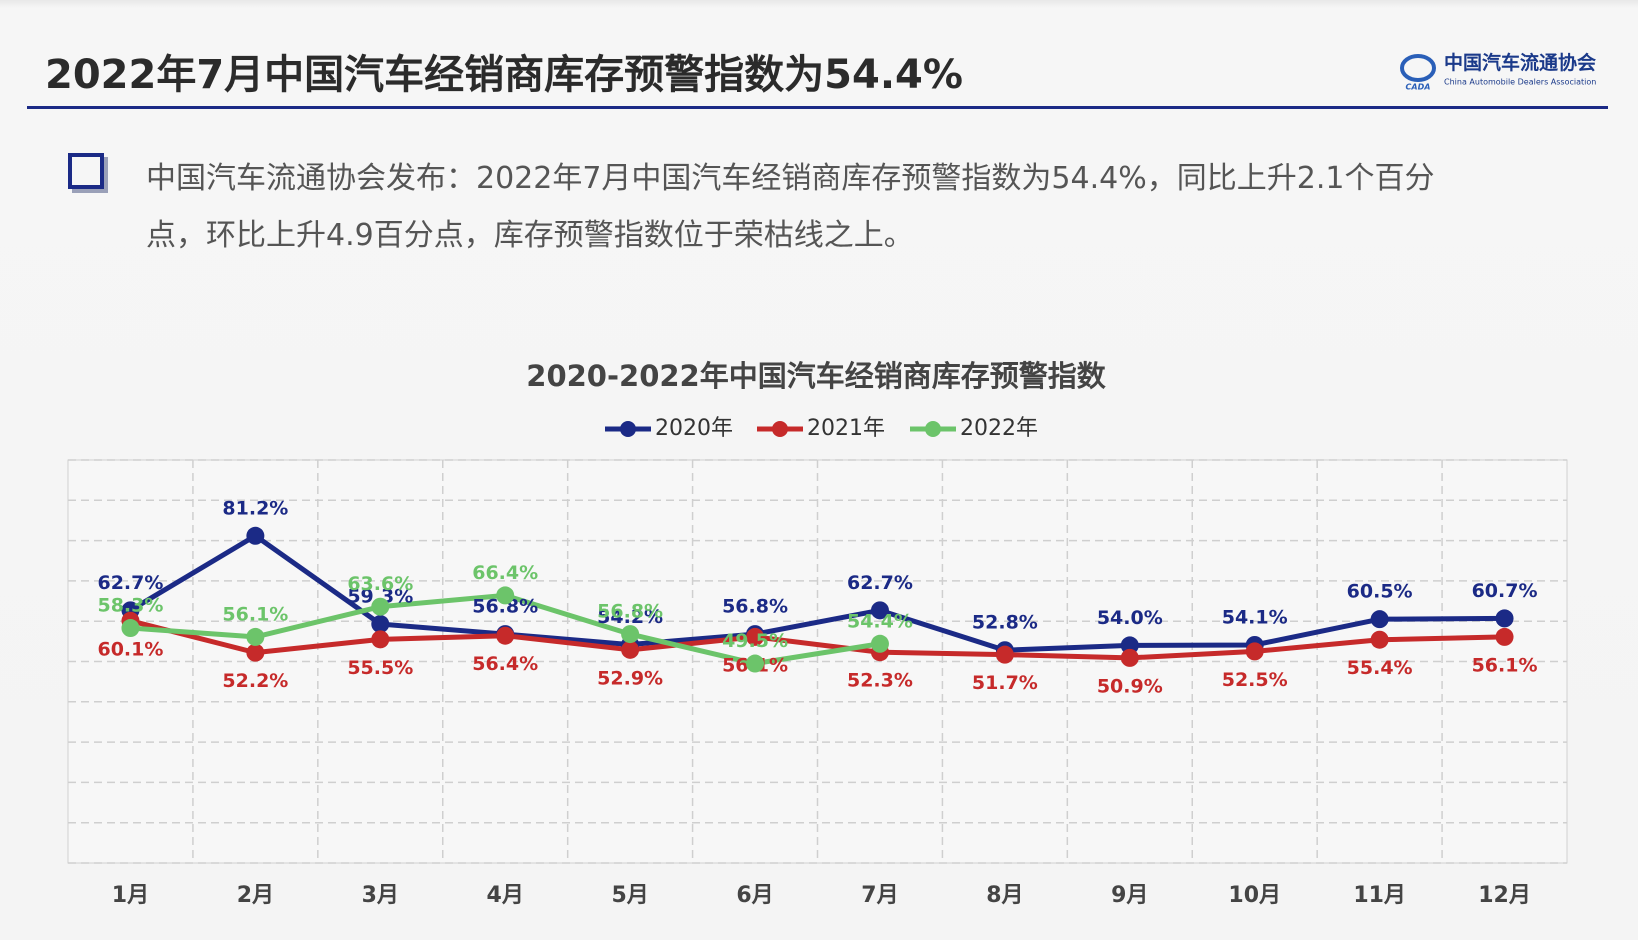 The height and width of the screenshot is (940, 1638). What do you see at coordinates (880, 681) in the screenshot?
I see `data-label: 52.3%` at bounding box center [880, 681].